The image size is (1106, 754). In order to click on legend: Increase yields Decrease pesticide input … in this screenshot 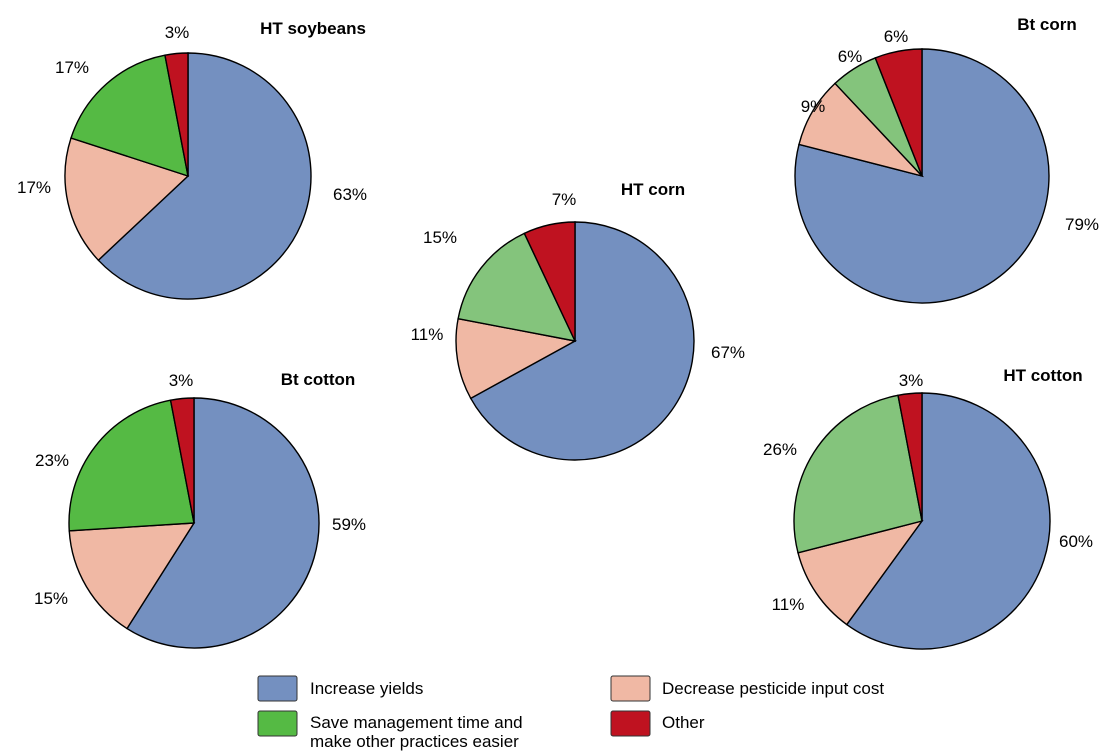, I will do `click(570, 713)`.